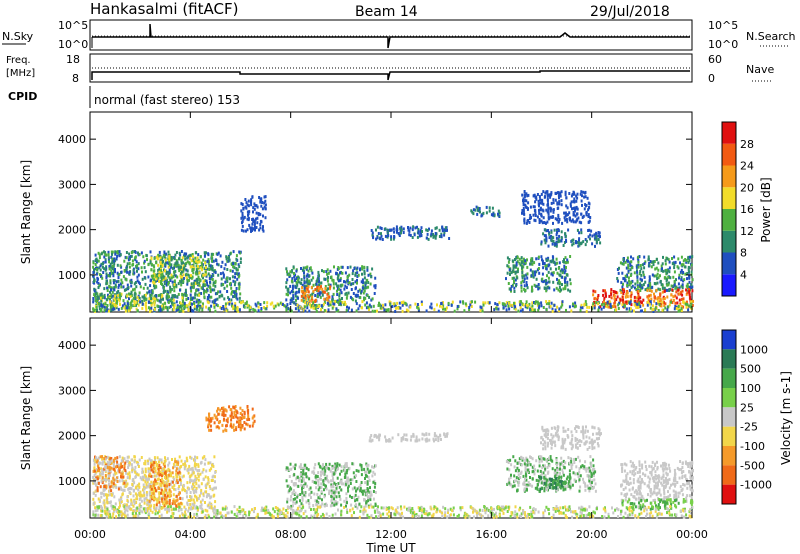 The image size is (800, 554). What do you see at coordinates (18, 60) in the screenshot?
I see `freq-label-1: Freq.` at bounding box center [18, 60].